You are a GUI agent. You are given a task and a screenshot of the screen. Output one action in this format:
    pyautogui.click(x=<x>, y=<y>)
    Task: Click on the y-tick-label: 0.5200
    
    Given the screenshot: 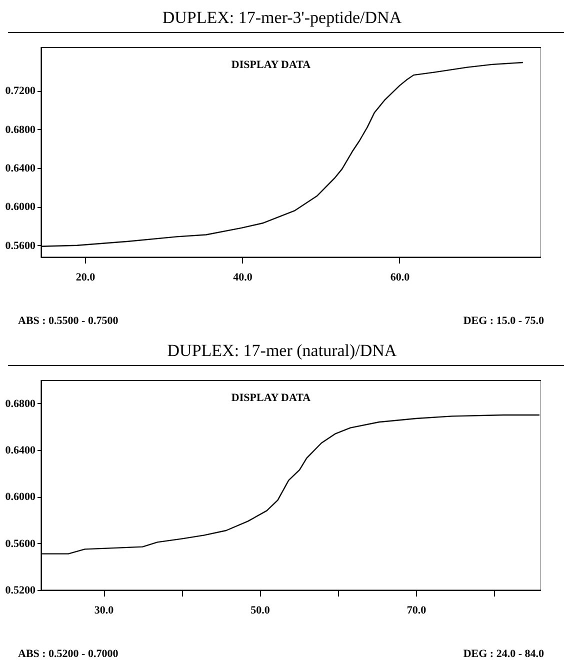 What is the action you would take?
    pyautogui.click(x=20, y=590)
    